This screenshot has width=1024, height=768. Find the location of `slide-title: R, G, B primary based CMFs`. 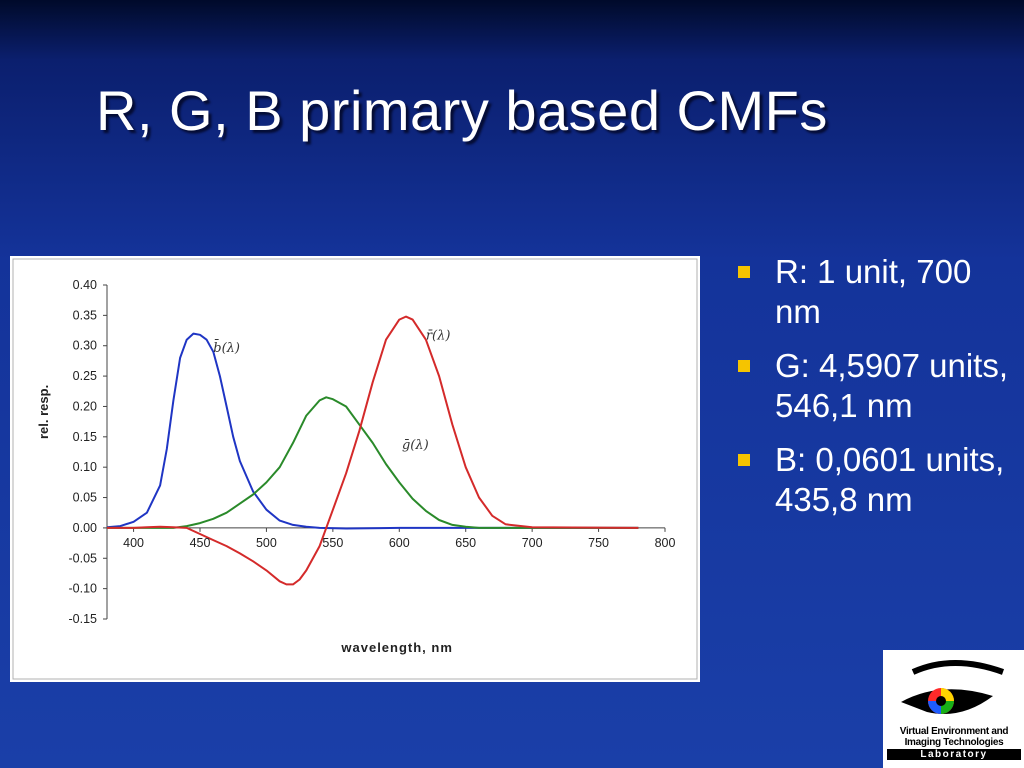

slide-title: R, G, B primary based CMFs is located at coordinates (462, 110).